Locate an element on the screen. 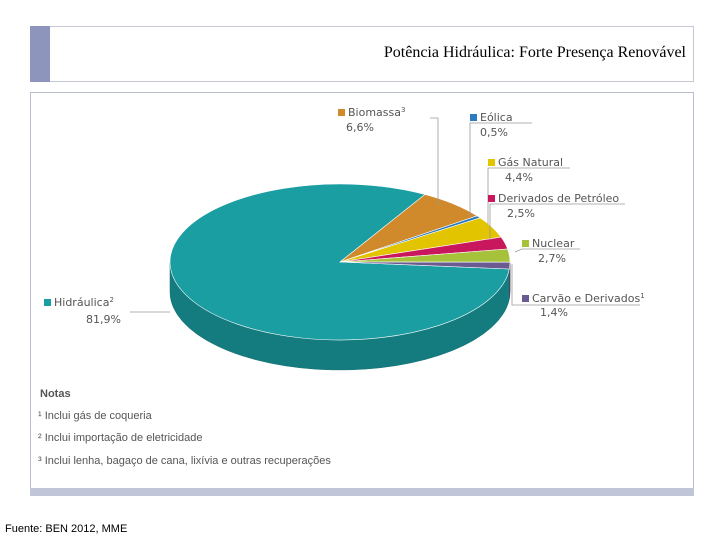  slice-value-nuclear: 2,7% is located at coordinates (552, 258).